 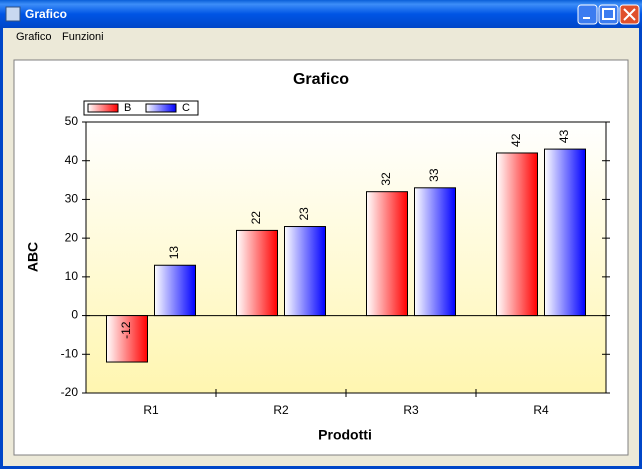 I want to click on minimize-button, so click(x=587, y=14).